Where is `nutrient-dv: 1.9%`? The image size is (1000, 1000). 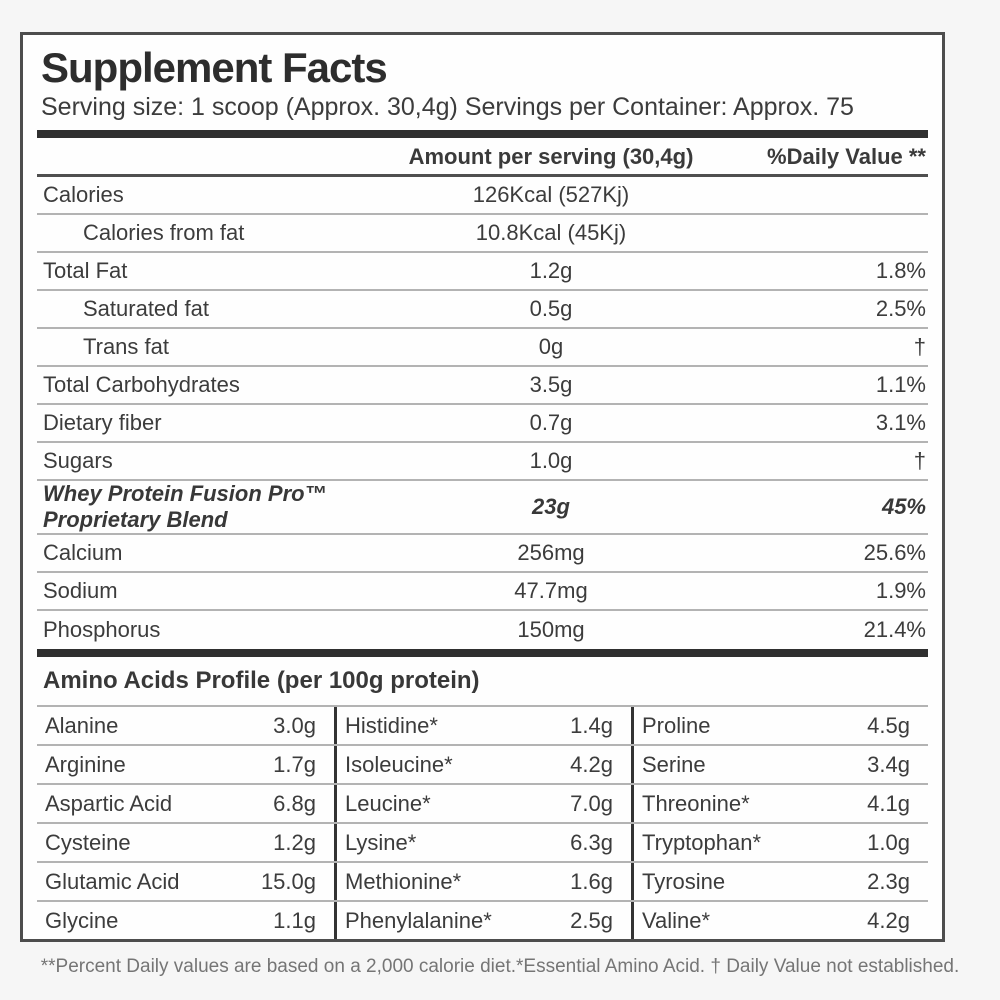 nutrient-dv: 1.9% is located at coordinates (900, 591).